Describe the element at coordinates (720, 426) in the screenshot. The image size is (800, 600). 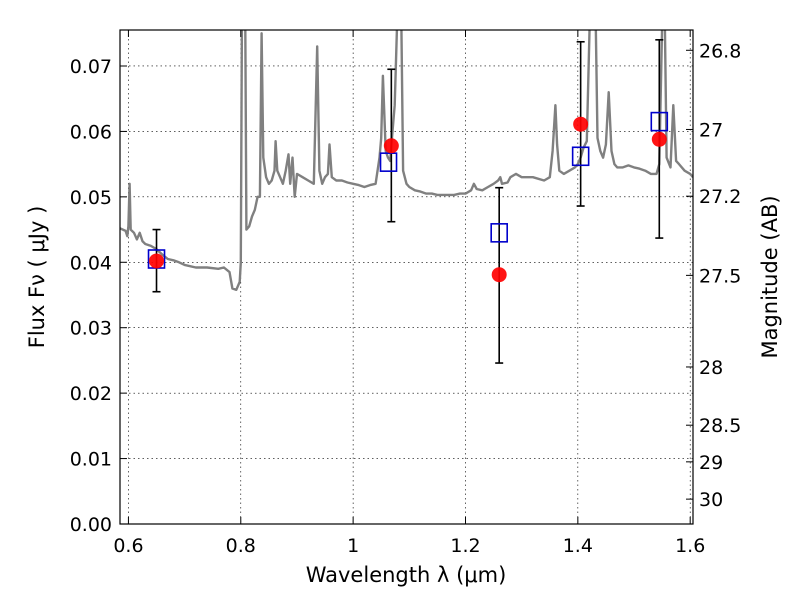
I see `right-tick-label: 28.5` at that location.